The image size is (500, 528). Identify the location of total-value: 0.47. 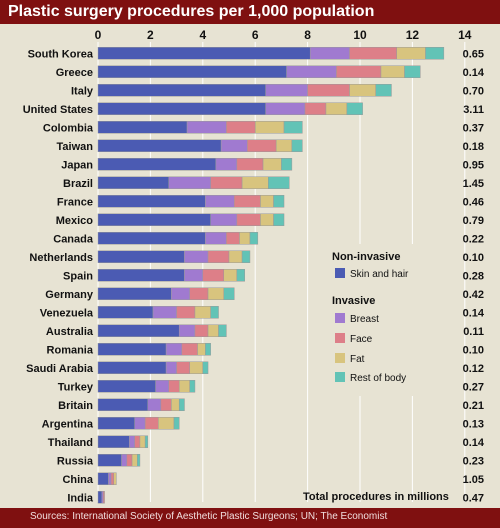
(473, 498).